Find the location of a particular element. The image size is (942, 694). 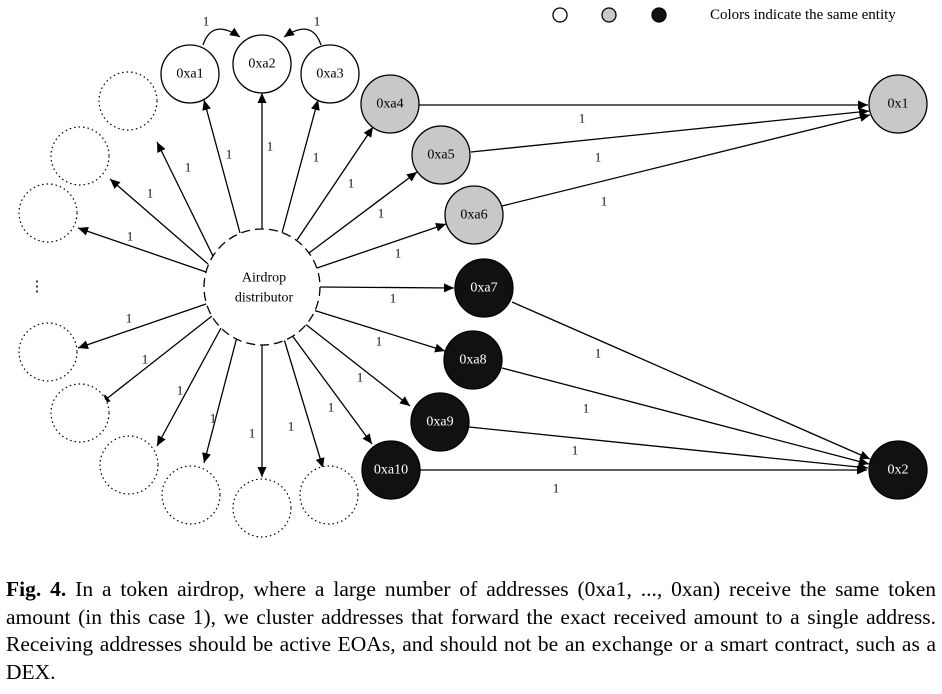

node-0xa7-label: 0xa7 is located at coordinates (483, 288).